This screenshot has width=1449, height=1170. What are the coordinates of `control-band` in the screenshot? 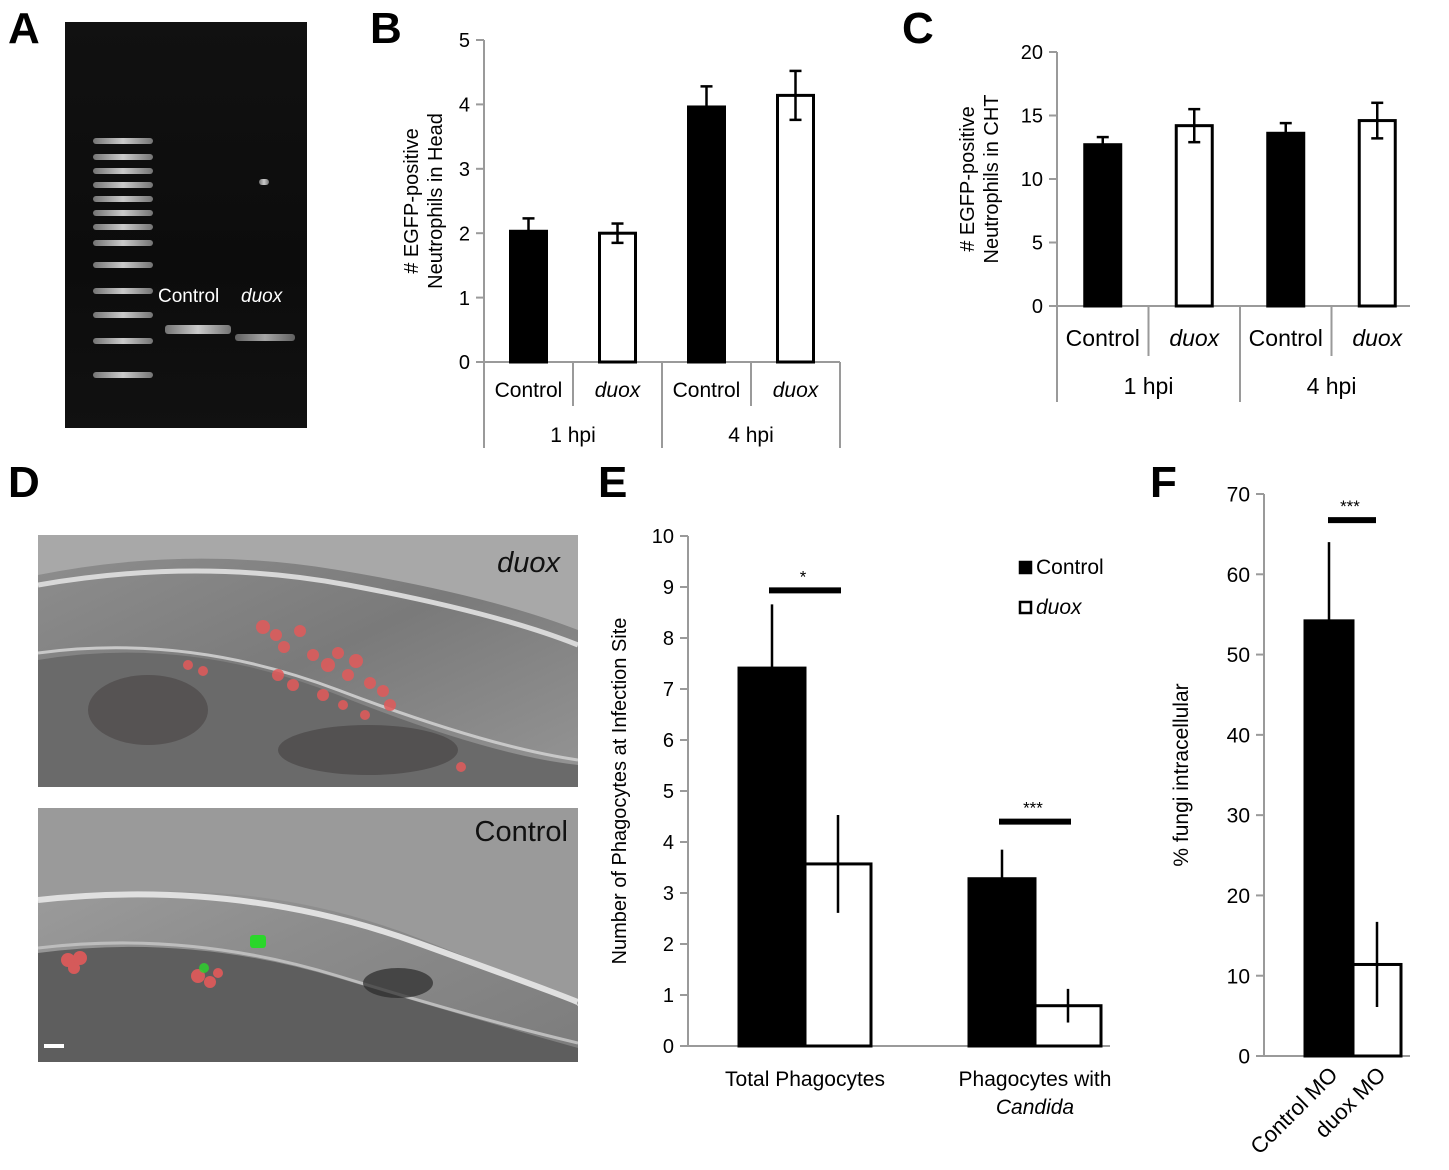 It's located at (198, 329).